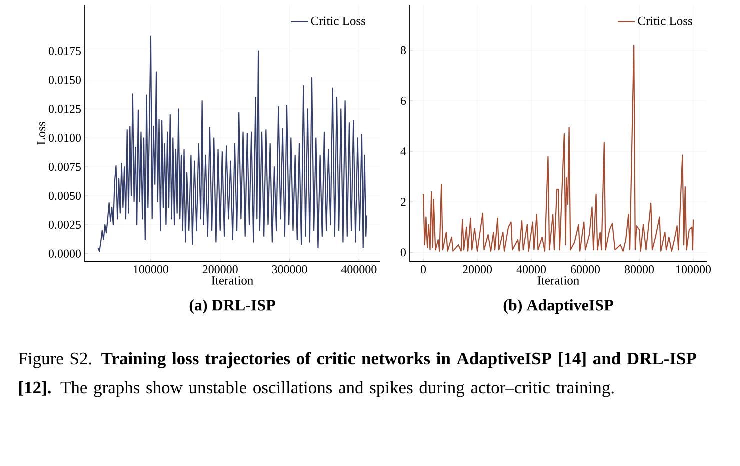  What do you see at coordinates (65, 225) in the screenshot?
I see `y-tick-label: 0.0025` at bounding box center [65, 225].